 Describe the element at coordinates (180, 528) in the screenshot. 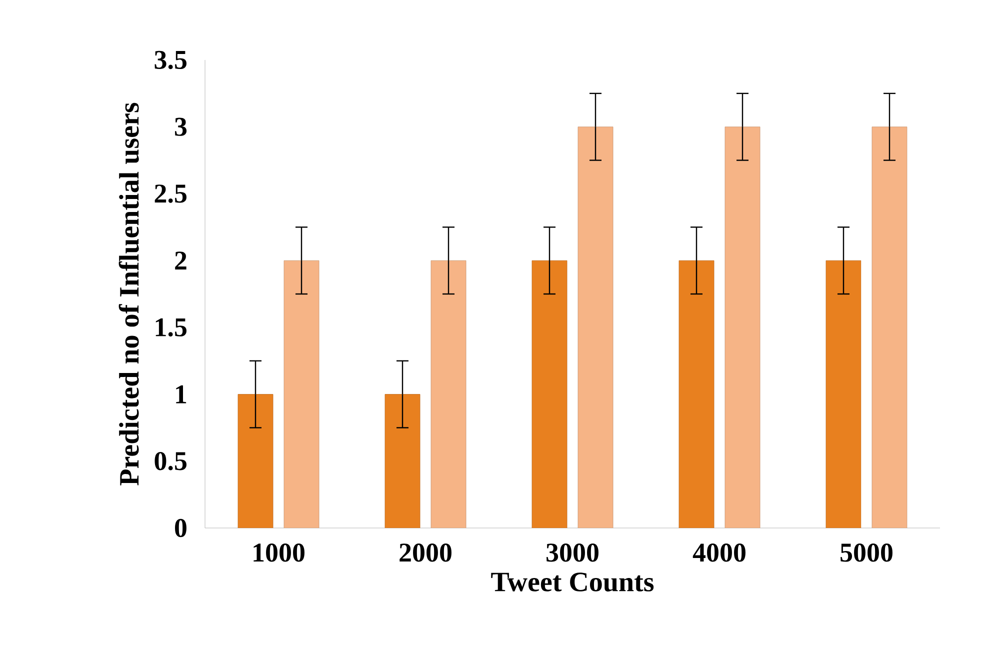

I see `y-tick-label: 0` at that location.